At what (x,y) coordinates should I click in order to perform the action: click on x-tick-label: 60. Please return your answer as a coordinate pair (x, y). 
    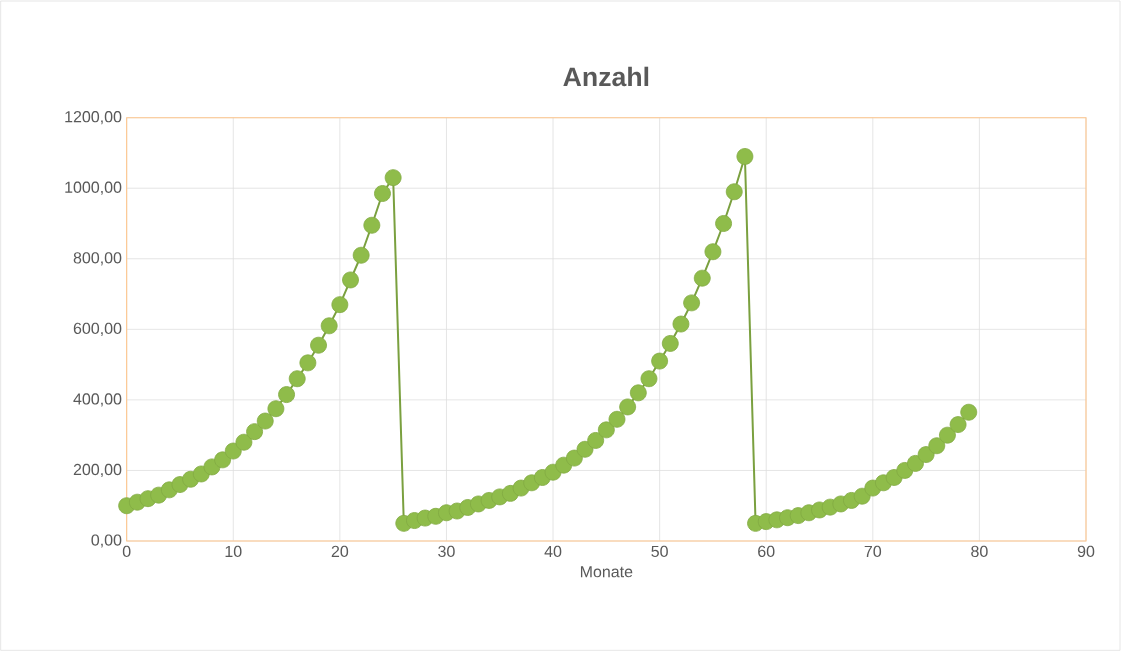
    Looking at the image, I should click on (766, 551).